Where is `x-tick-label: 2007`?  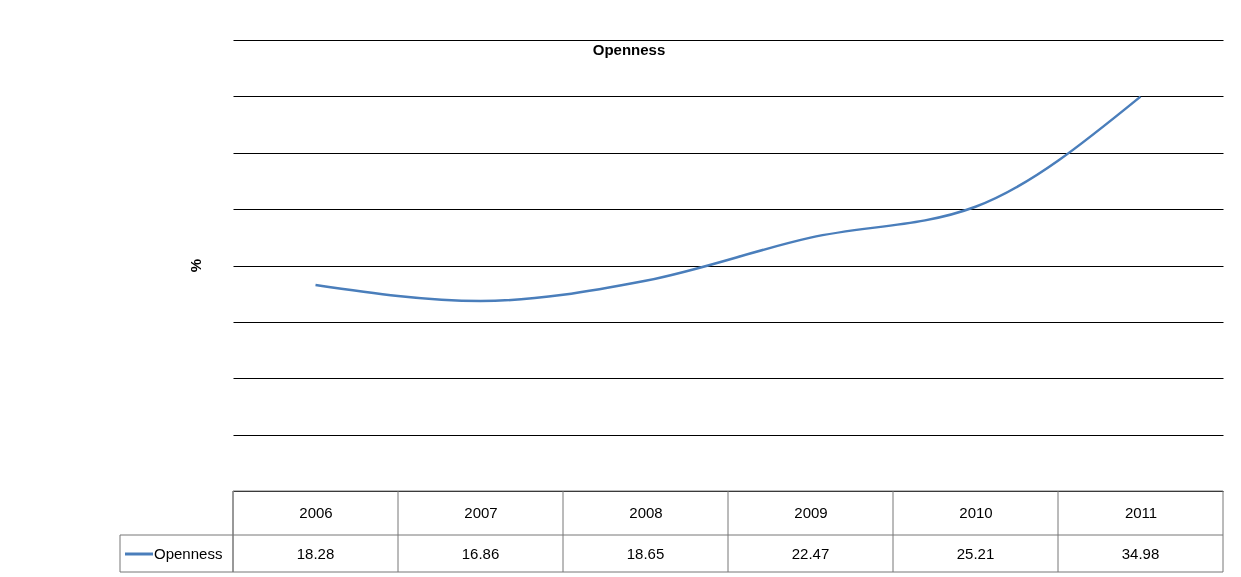
x-tick-label: 2007 is located at coordinates (481, 512).